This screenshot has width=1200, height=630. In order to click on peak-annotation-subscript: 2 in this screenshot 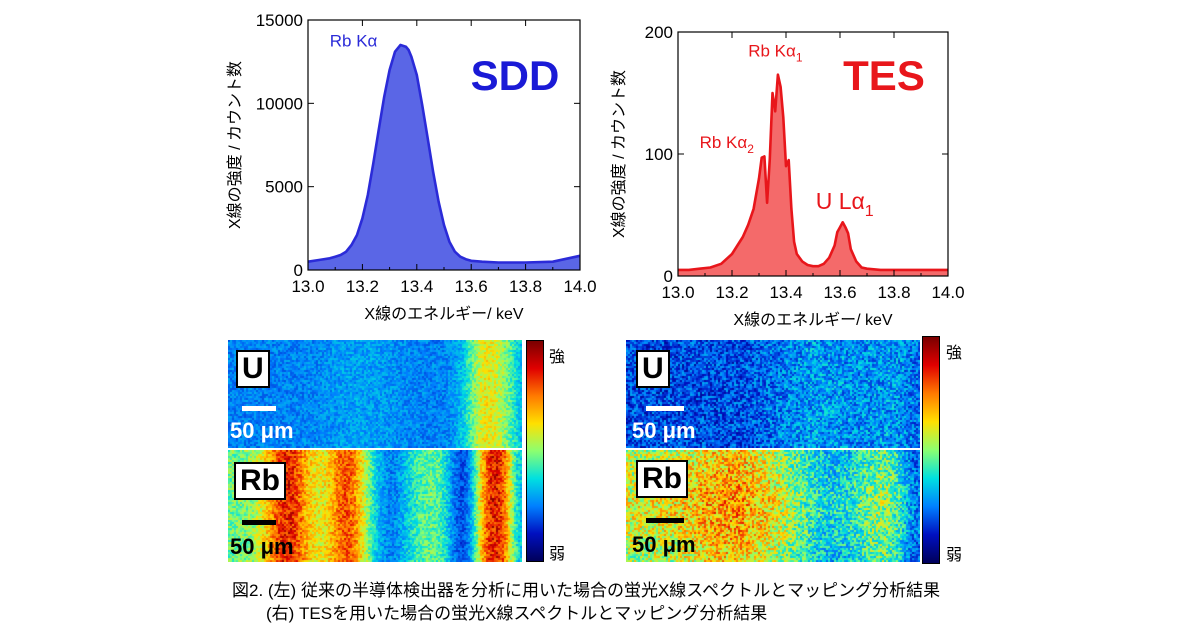, I will do `click(750, 149)`.